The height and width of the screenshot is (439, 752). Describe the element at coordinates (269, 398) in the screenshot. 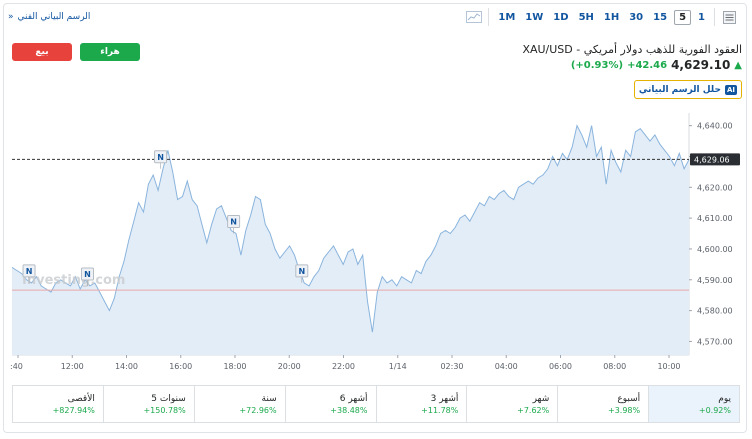

I see `period-label: سنة` at that location.